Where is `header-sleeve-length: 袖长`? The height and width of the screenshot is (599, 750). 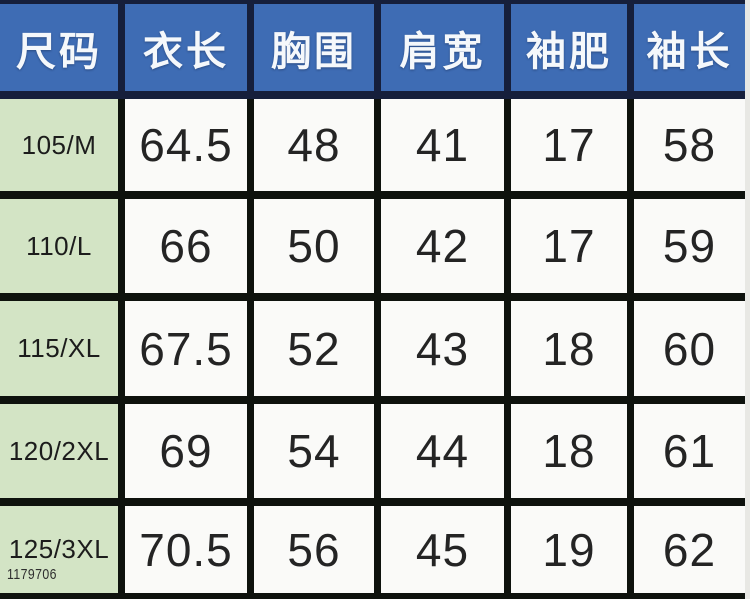 header-sleeve-length: 袖长 is located at coordinates (689, 47).